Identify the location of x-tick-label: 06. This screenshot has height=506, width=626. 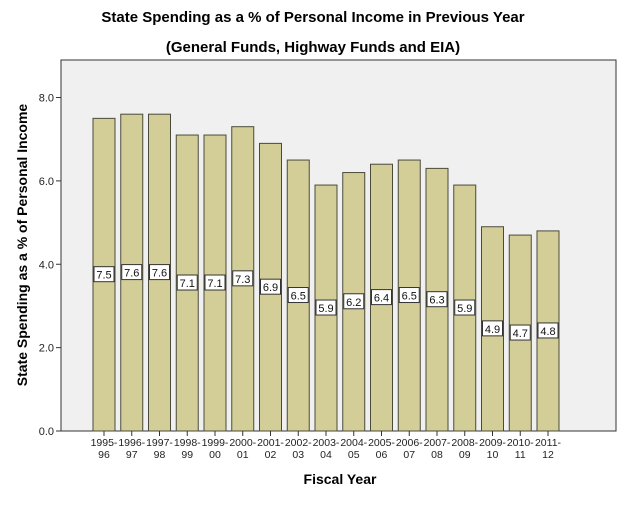
(382, 455).